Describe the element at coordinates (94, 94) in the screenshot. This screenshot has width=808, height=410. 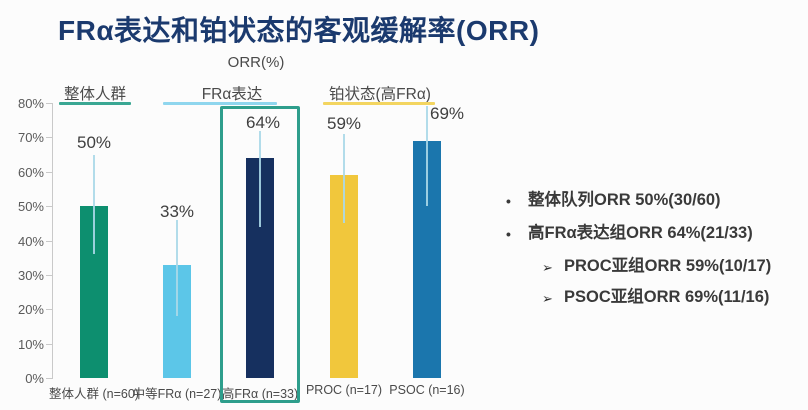
I see `group-label: 整体人群` at that location.